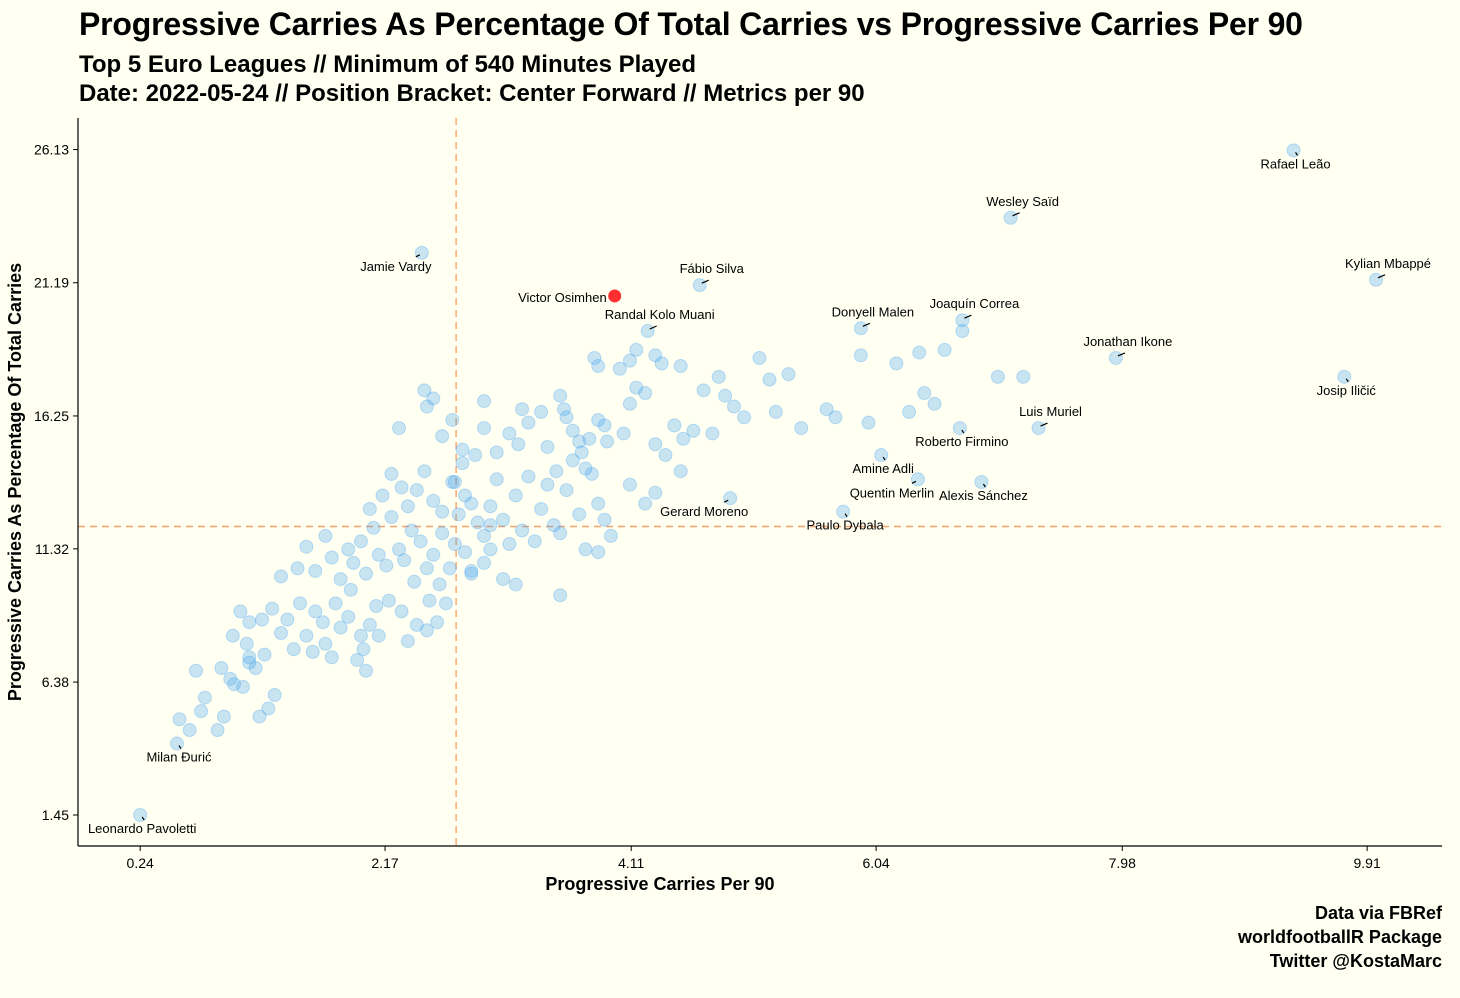 The width and height of the screenshot is (1460, 998). I want to click on x-tick-label: 9.91, so click(1367, 863).